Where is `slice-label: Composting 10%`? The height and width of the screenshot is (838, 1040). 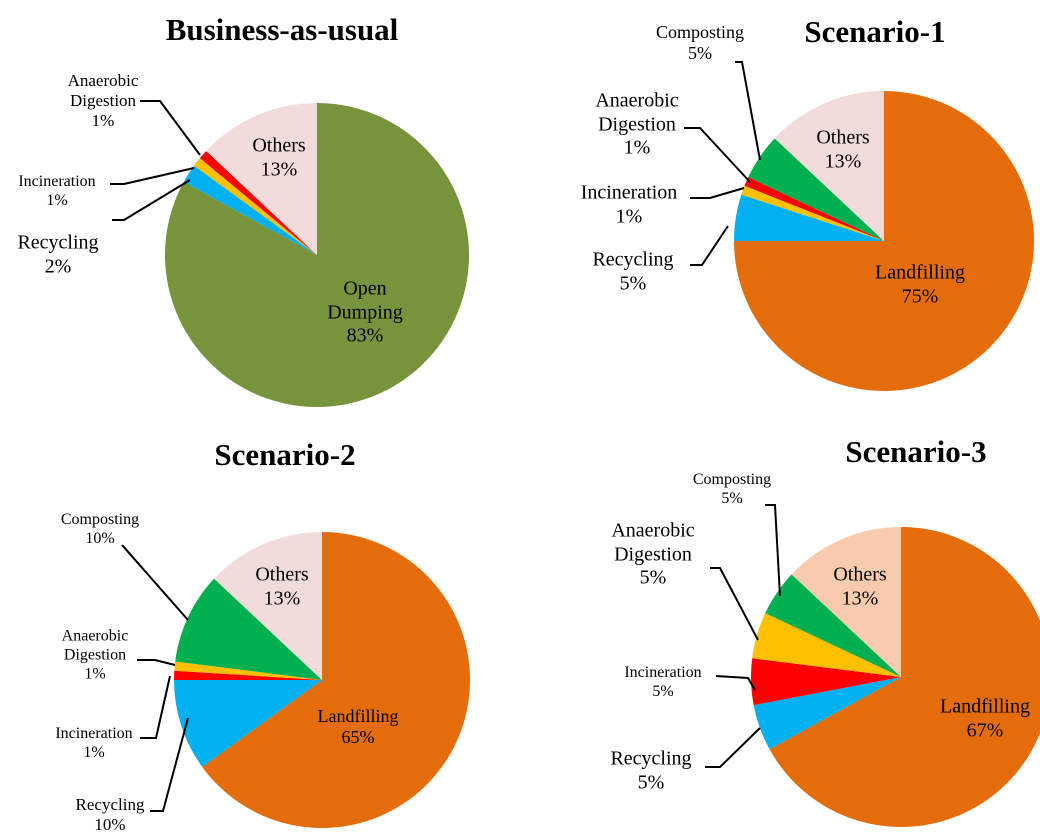
slice-label: Composting 10% is located at coordinates (100, 530).